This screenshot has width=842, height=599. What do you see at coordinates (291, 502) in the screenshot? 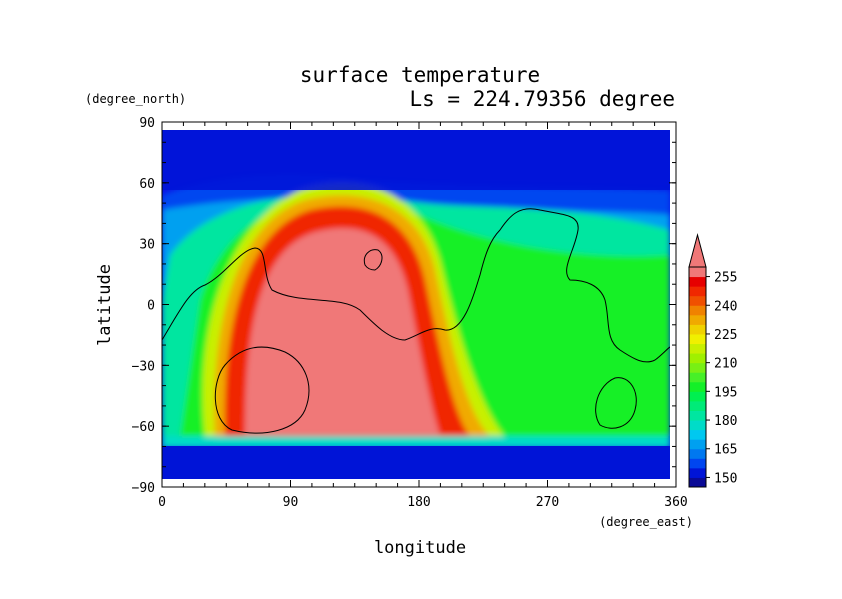
I see `x-tick-label: 90` at bounding box center [291, 502].